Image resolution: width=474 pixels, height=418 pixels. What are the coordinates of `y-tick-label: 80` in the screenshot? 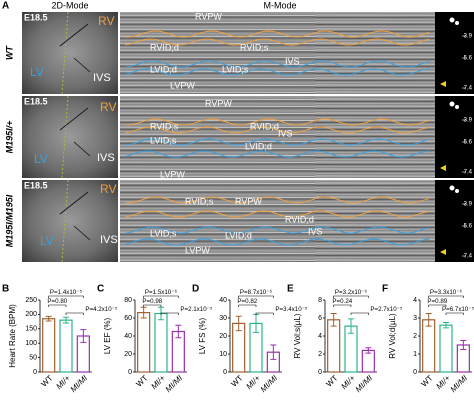 It's located at (128, 300).